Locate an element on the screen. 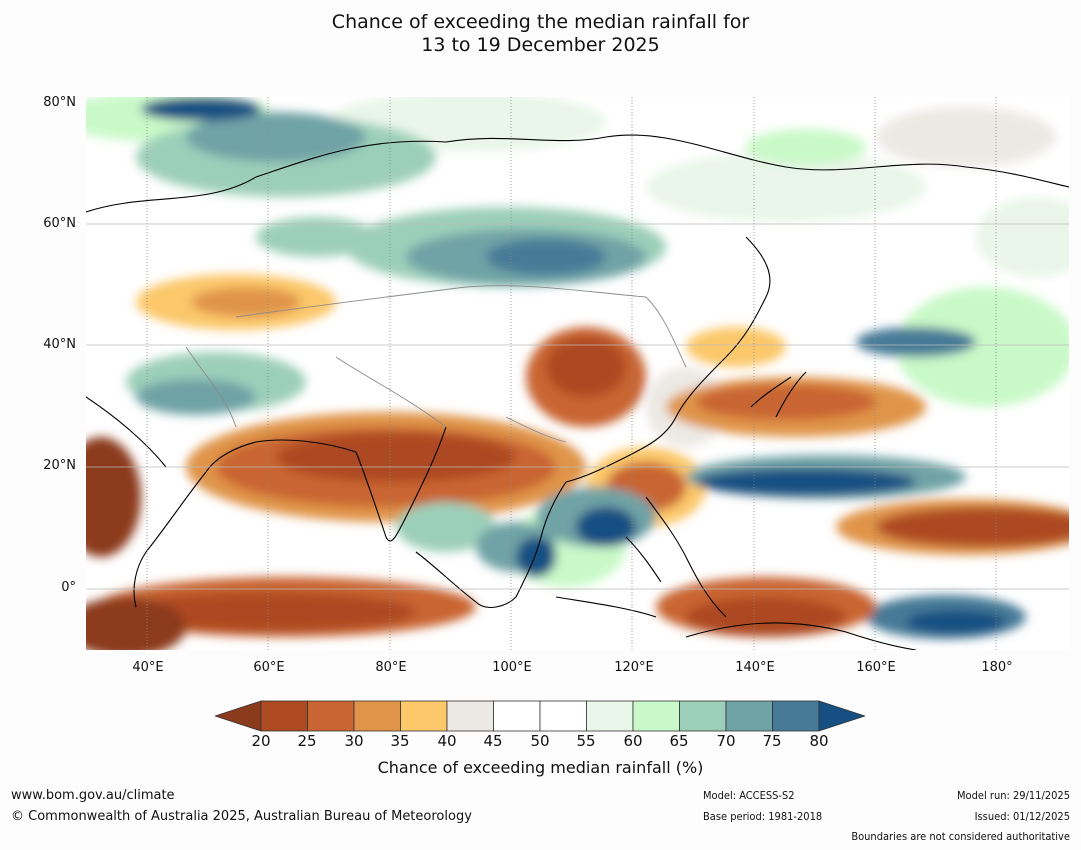  colorbar-tick: 35 is located at coordinates (400, 741).